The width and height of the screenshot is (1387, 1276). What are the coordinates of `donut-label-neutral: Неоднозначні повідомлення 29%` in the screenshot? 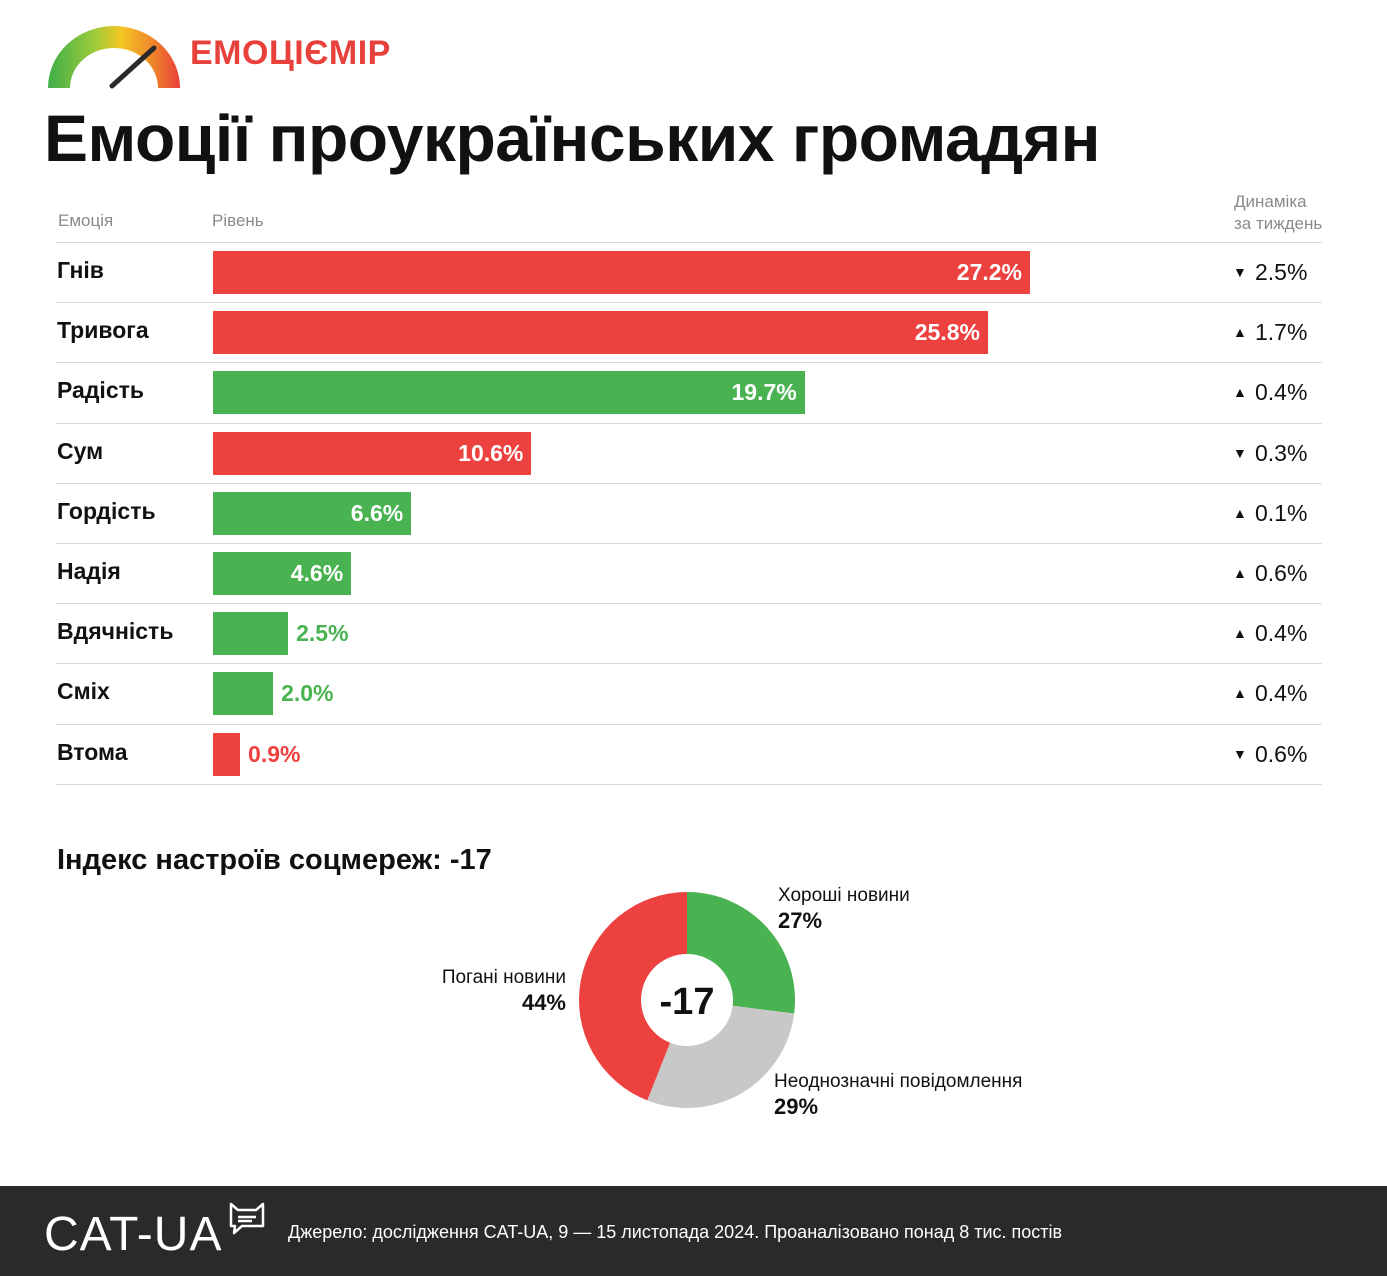 It's located at (898, 1095).